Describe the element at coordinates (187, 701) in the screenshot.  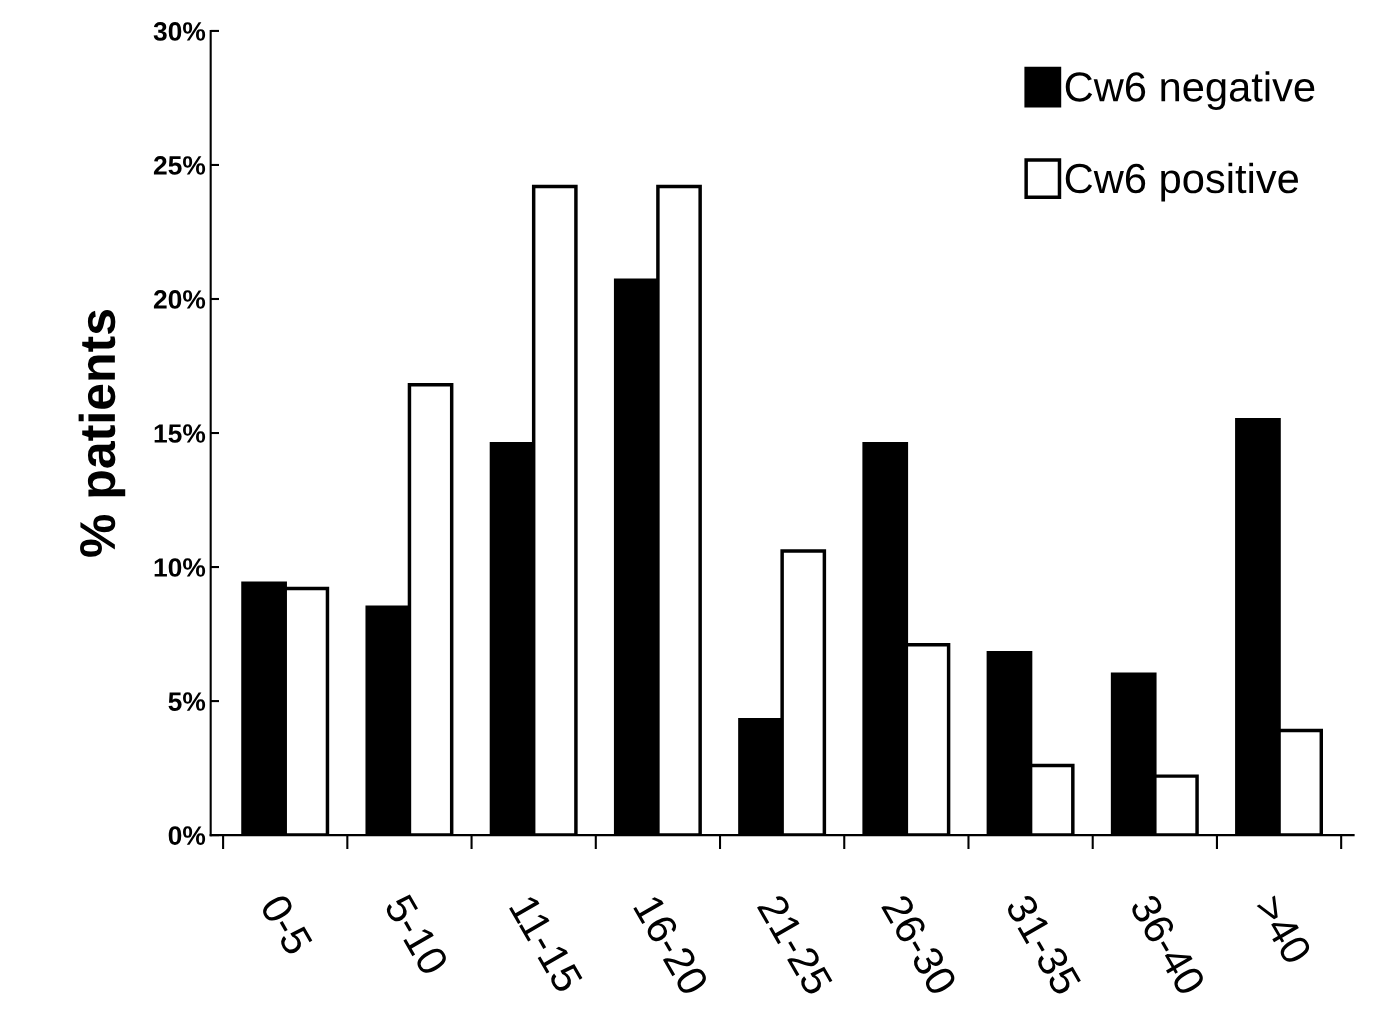
I see `y-tick-label: 5%` at that location.